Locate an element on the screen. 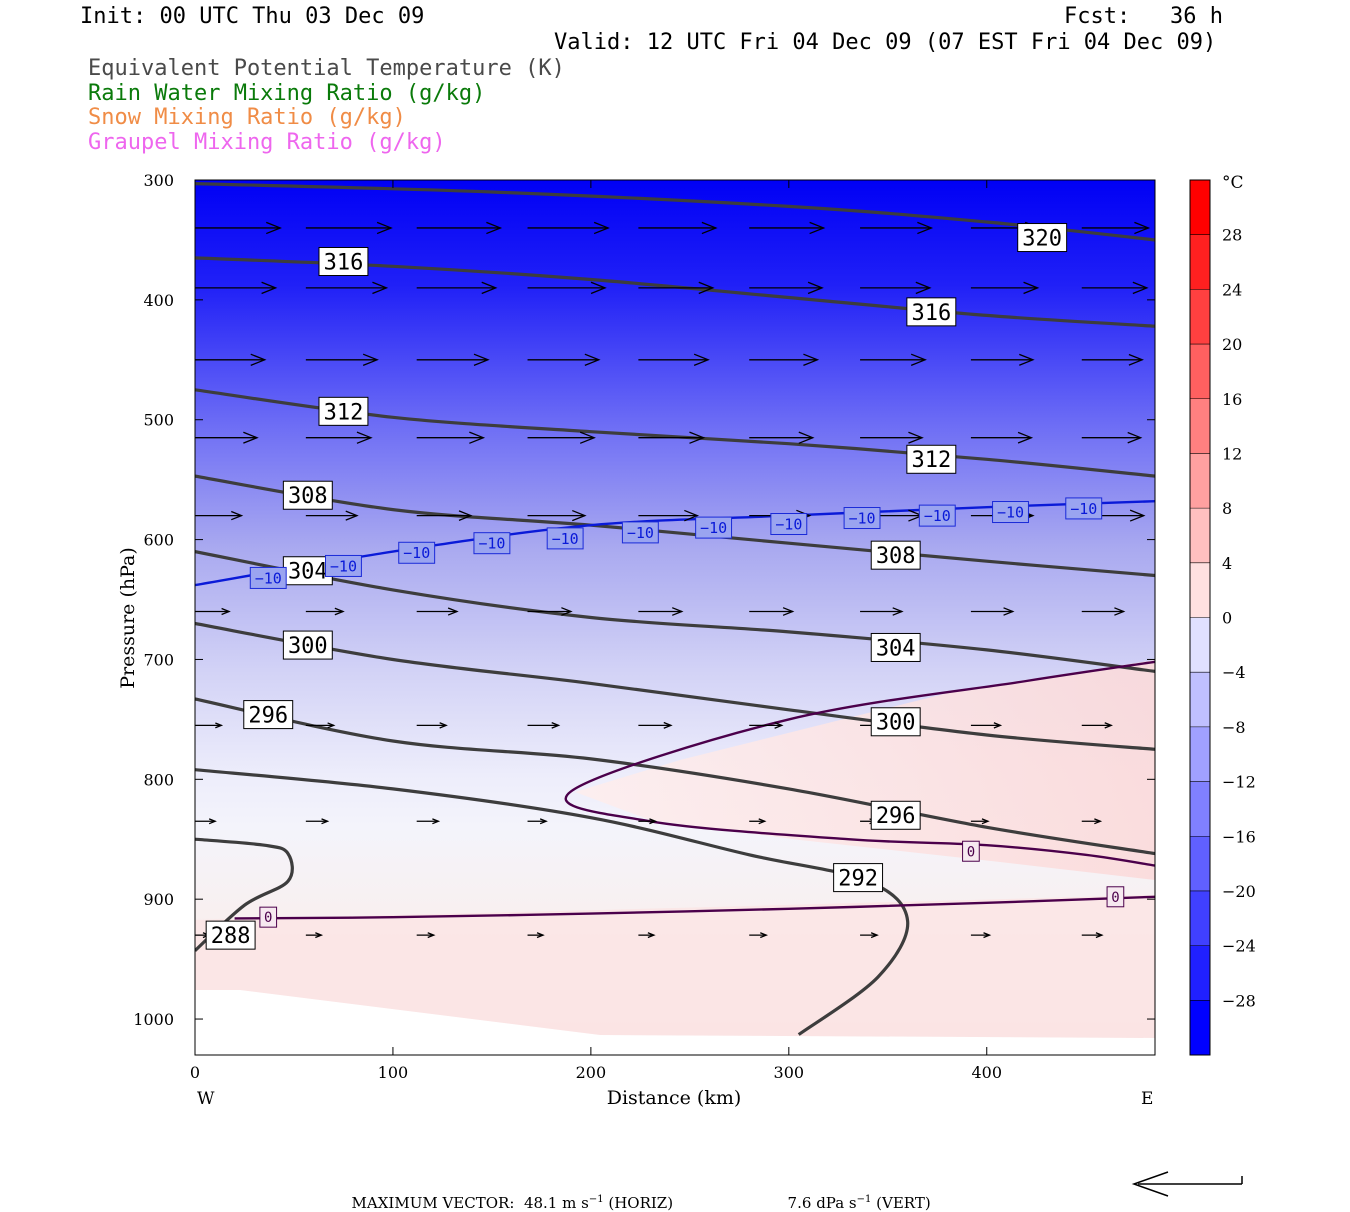 This screenshot has height=1212, width=1350. colorbar-tick-label: 4 is located at coordinates (1227, 563).